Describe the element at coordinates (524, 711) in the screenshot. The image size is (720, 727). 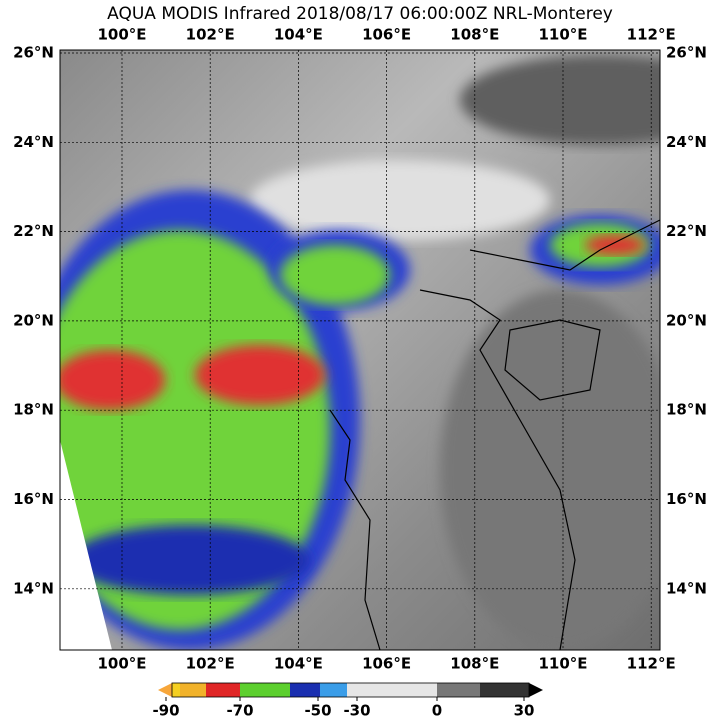
I see `colorbar-tick-label: 30` at that location.